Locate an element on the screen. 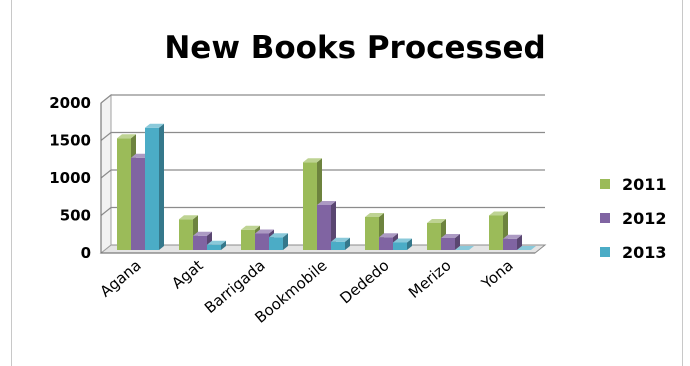  bar-dededo-2011 is located at coordinates (374, 231).